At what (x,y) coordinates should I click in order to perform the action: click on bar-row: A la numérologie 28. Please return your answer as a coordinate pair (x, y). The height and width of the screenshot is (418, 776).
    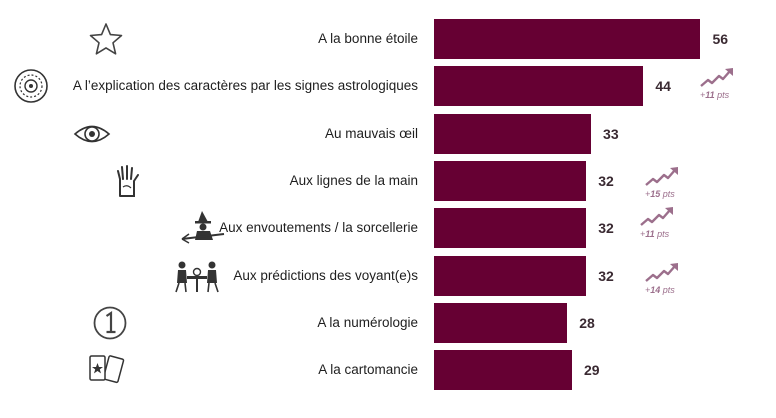
    Looking at the image, I should click on (388, 322).